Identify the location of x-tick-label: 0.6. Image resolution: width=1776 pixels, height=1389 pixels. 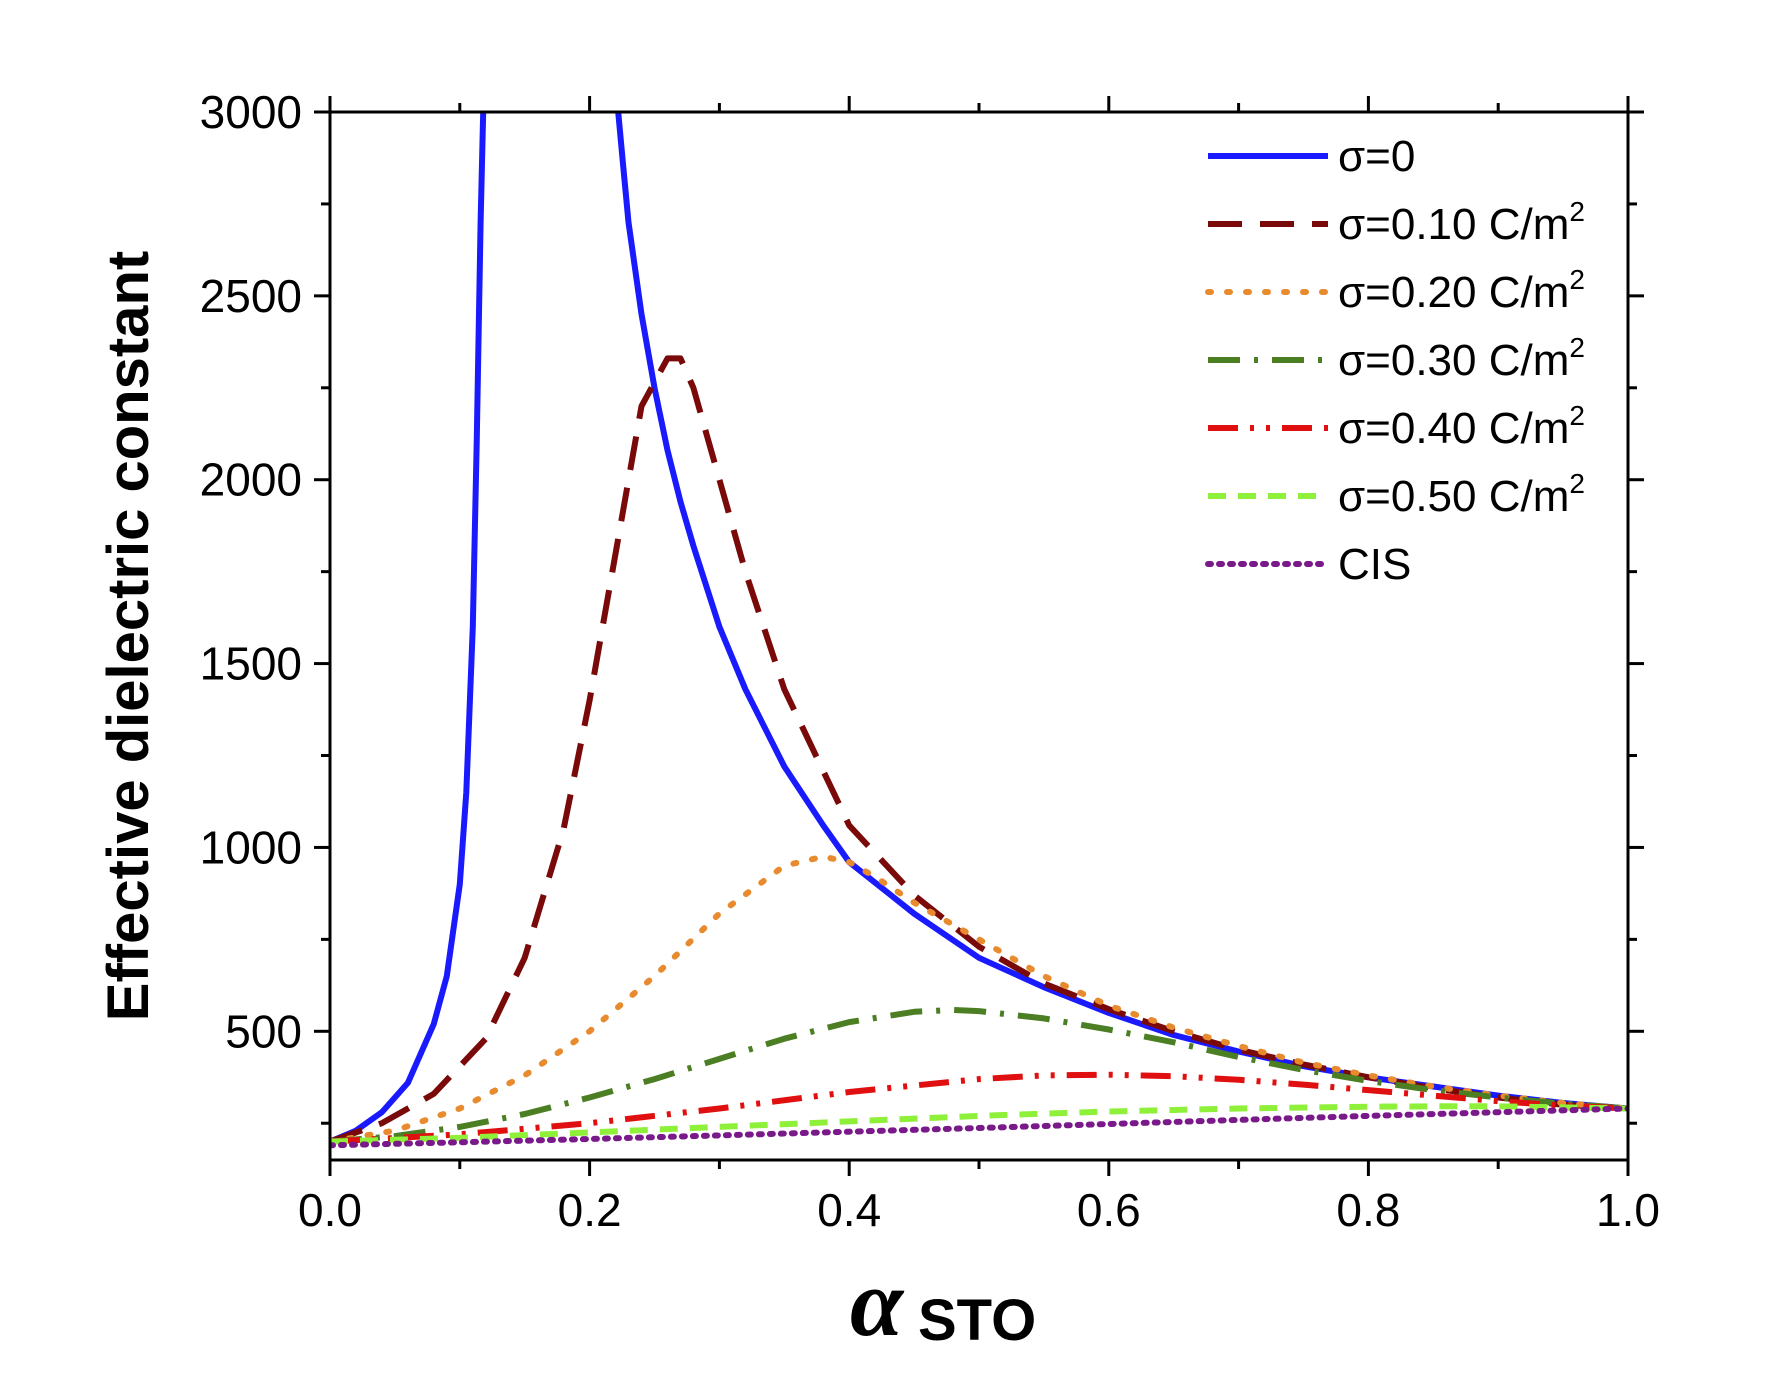
(1109, 1210).